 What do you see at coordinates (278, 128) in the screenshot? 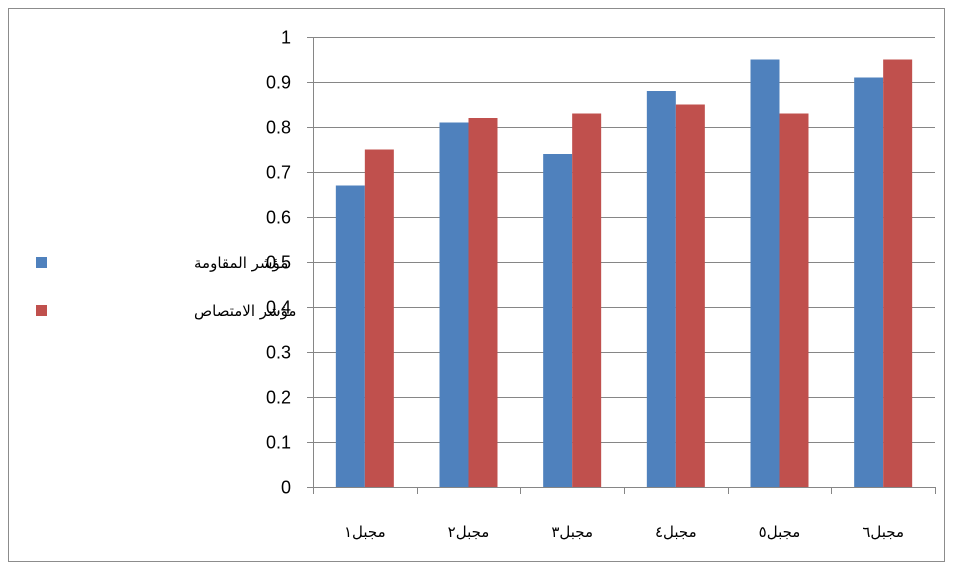
I see `y-tick-label: 0.8` at bounding box center [278, 128].